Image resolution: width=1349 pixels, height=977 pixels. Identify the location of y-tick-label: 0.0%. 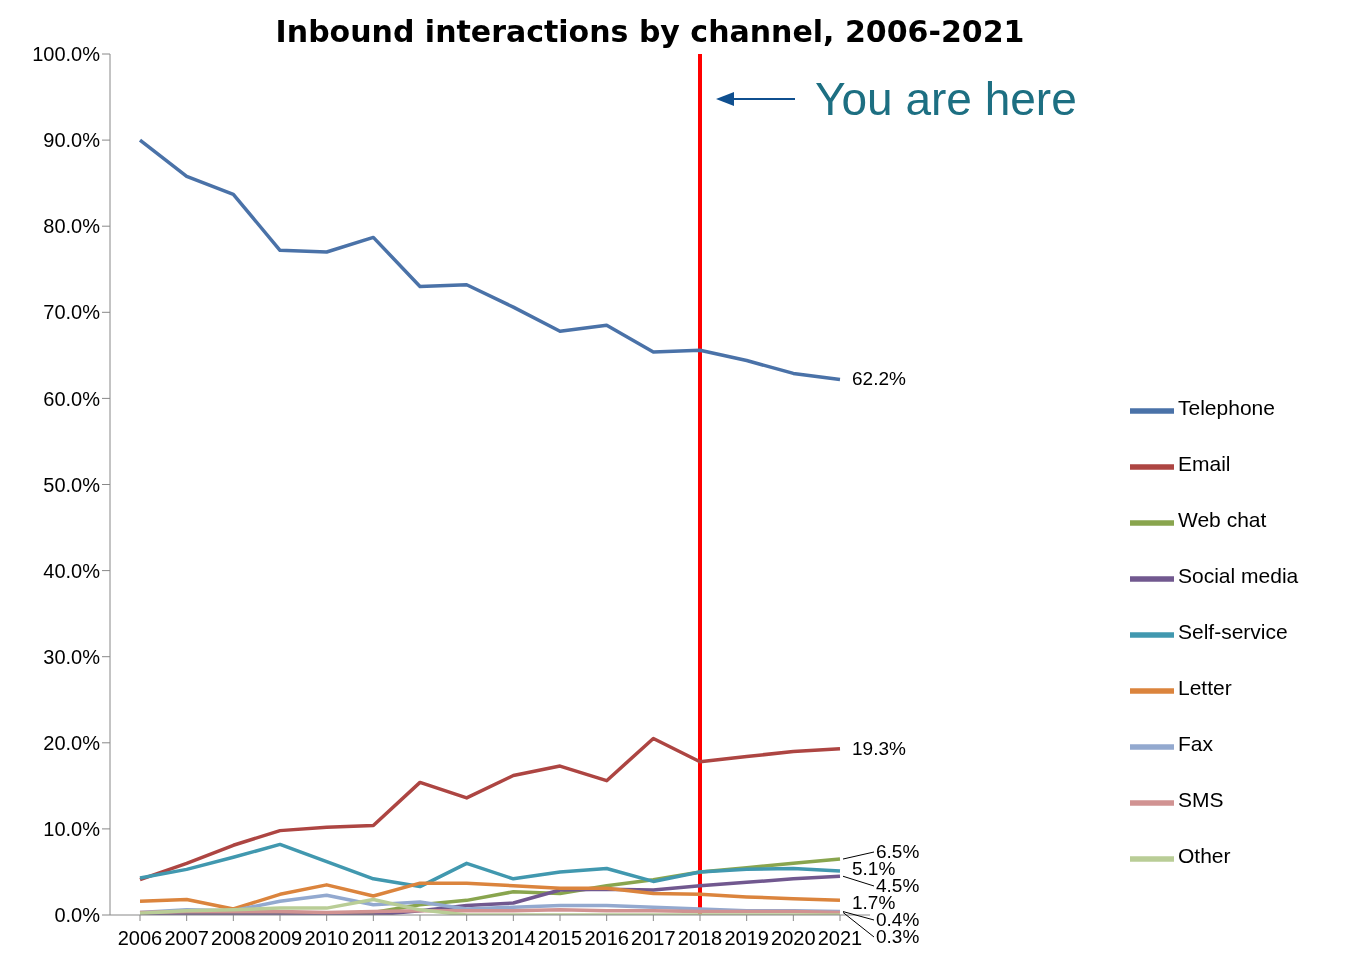
(77, 915).